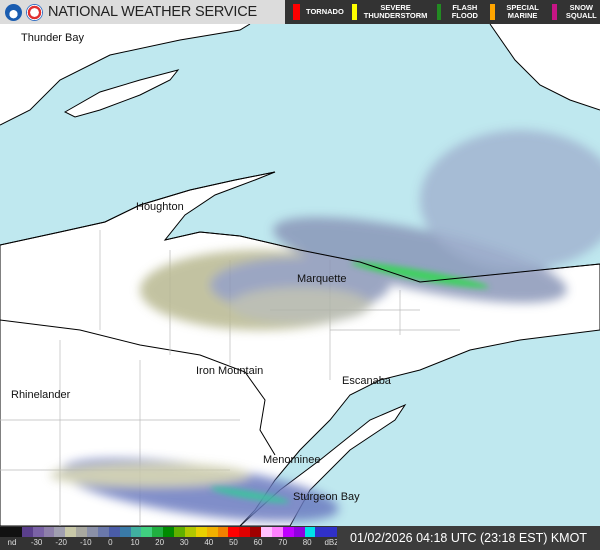  I want to click on scale-tick-label: 60, so click(258, 542).